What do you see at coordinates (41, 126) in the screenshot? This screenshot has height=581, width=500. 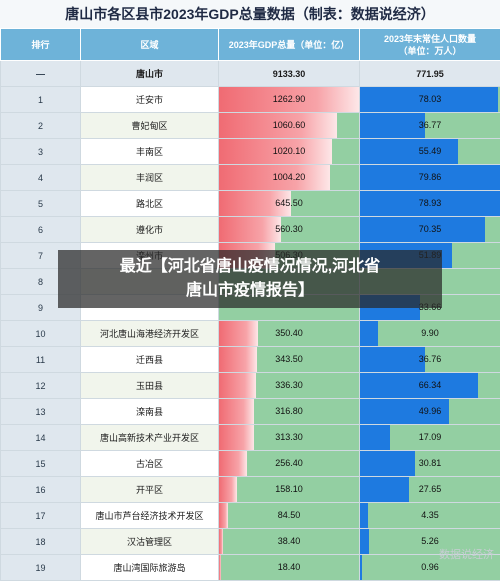 I see `rank-cell: 2` at bounding box center [41, 126].